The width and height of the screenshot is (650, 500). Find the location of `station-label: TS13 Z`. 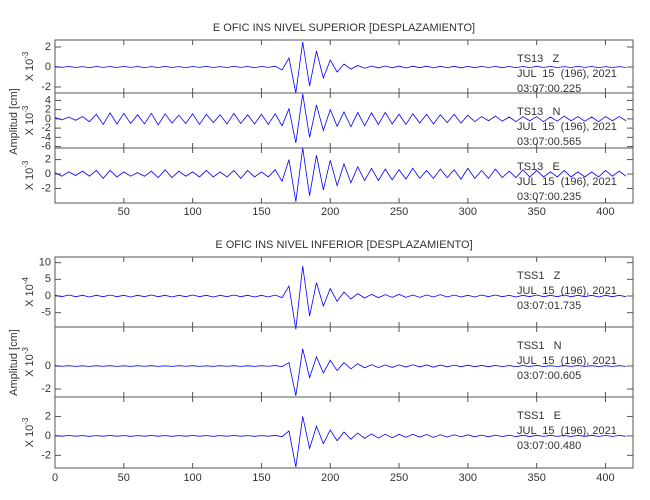

station-label: TS13 Z is located at coordinates (538, 59).